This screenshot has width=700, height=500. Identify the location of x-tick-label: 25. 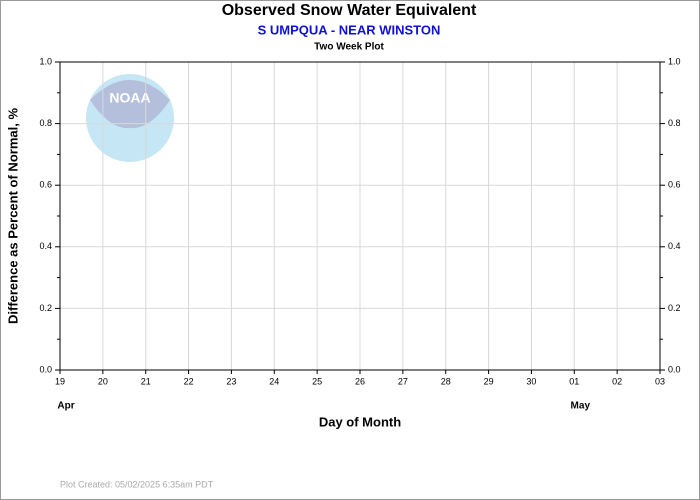
(317, 381).